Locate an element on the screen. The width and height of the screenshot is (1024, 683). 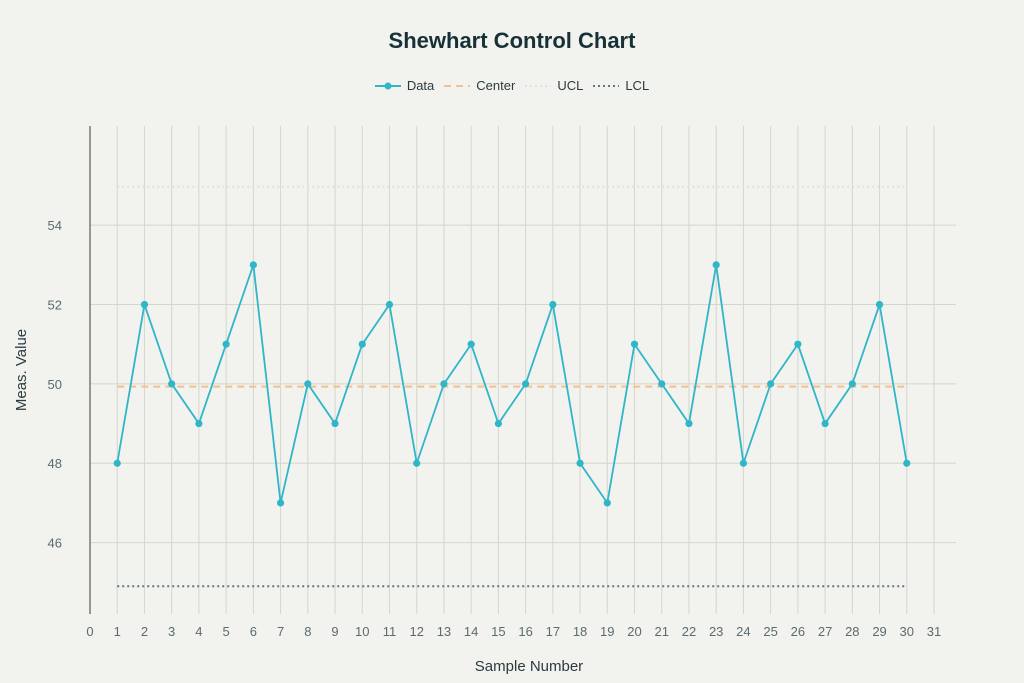
x-tick-label: 3 is located at coordinates (171, 631).